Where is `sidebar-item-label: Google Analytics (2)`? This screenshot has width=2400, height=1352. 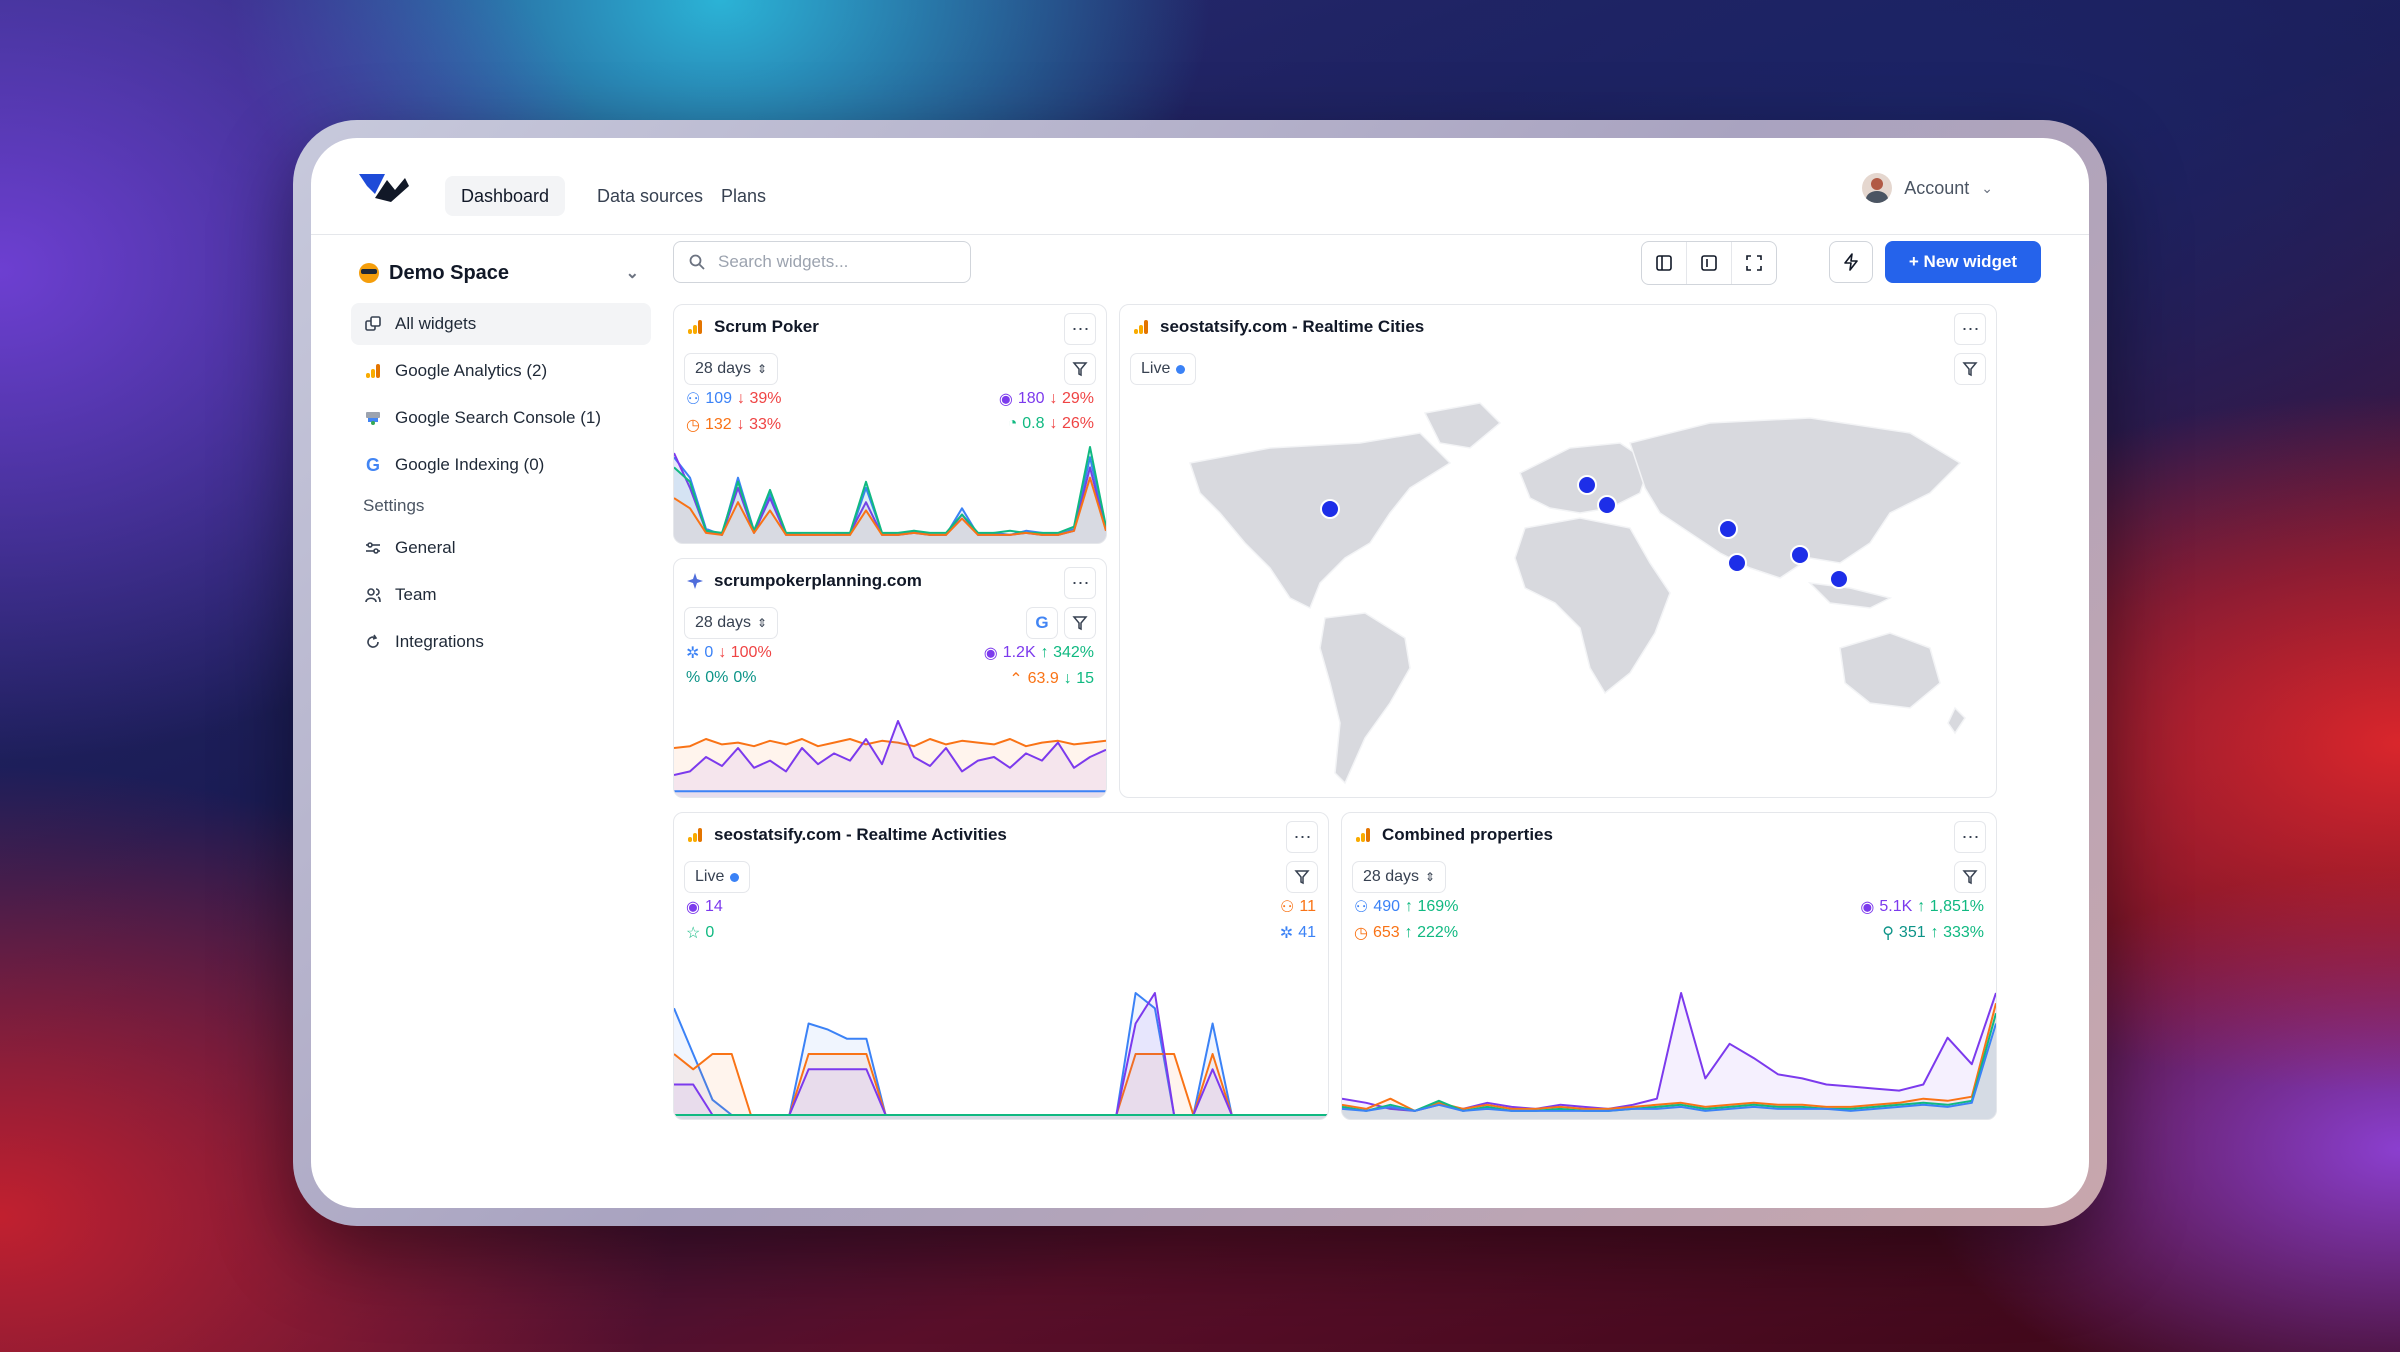 sidebar-item-label: Google Analytics (2) is located at coordinates (471, 370).